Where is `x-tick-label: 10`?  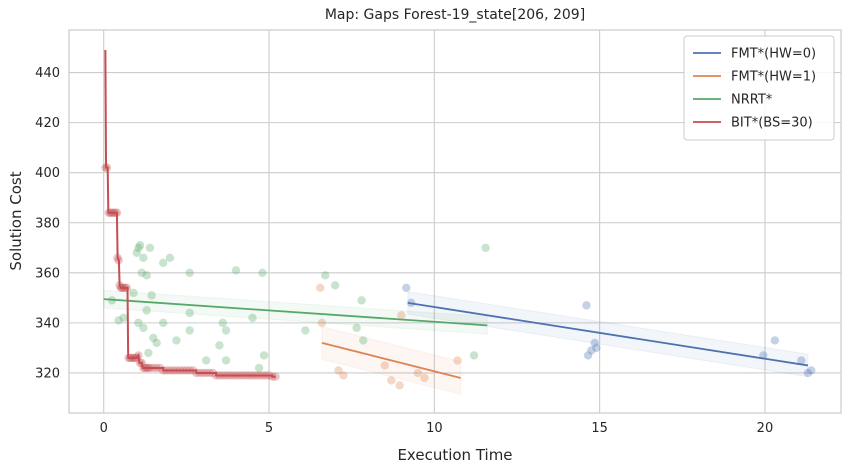 x-tick-label: 10 is located at coordinates (434, 428).